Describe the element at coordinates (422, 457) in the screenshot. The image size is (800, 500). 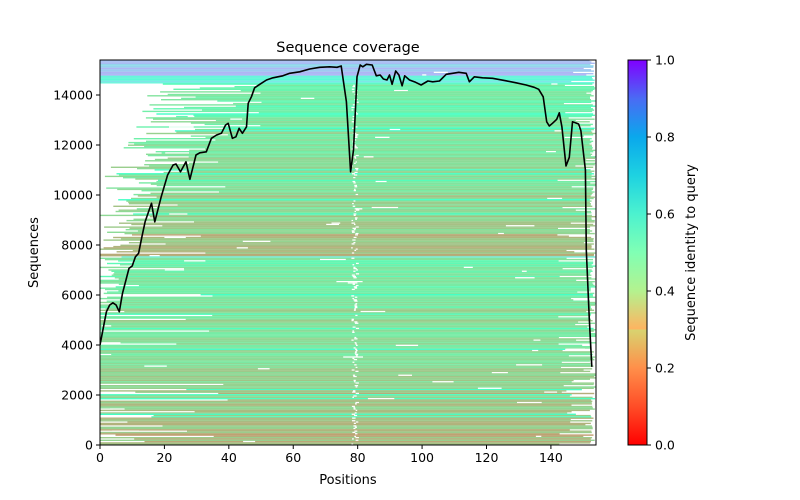
I see `x-tick-label: 100` at that location.